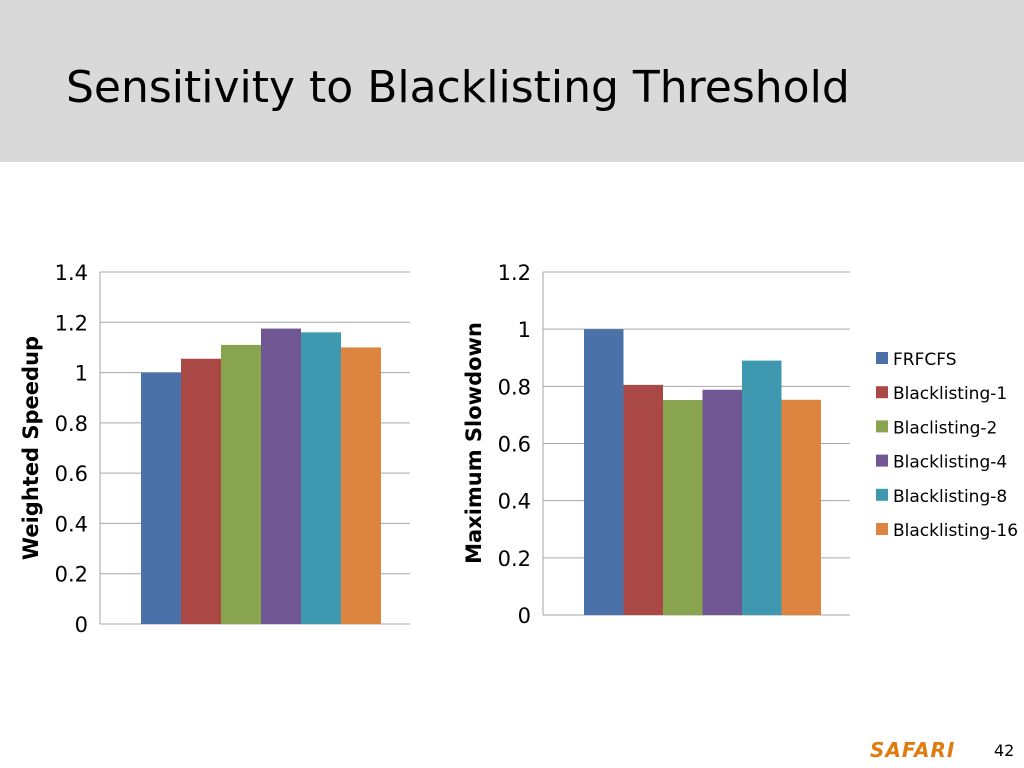 The width and height of the screenshot is (1024, 768). Describe the element at coordinates (31, 448) in the screenshot. I see `y-axis-label: Weighted Speedup` at that location.